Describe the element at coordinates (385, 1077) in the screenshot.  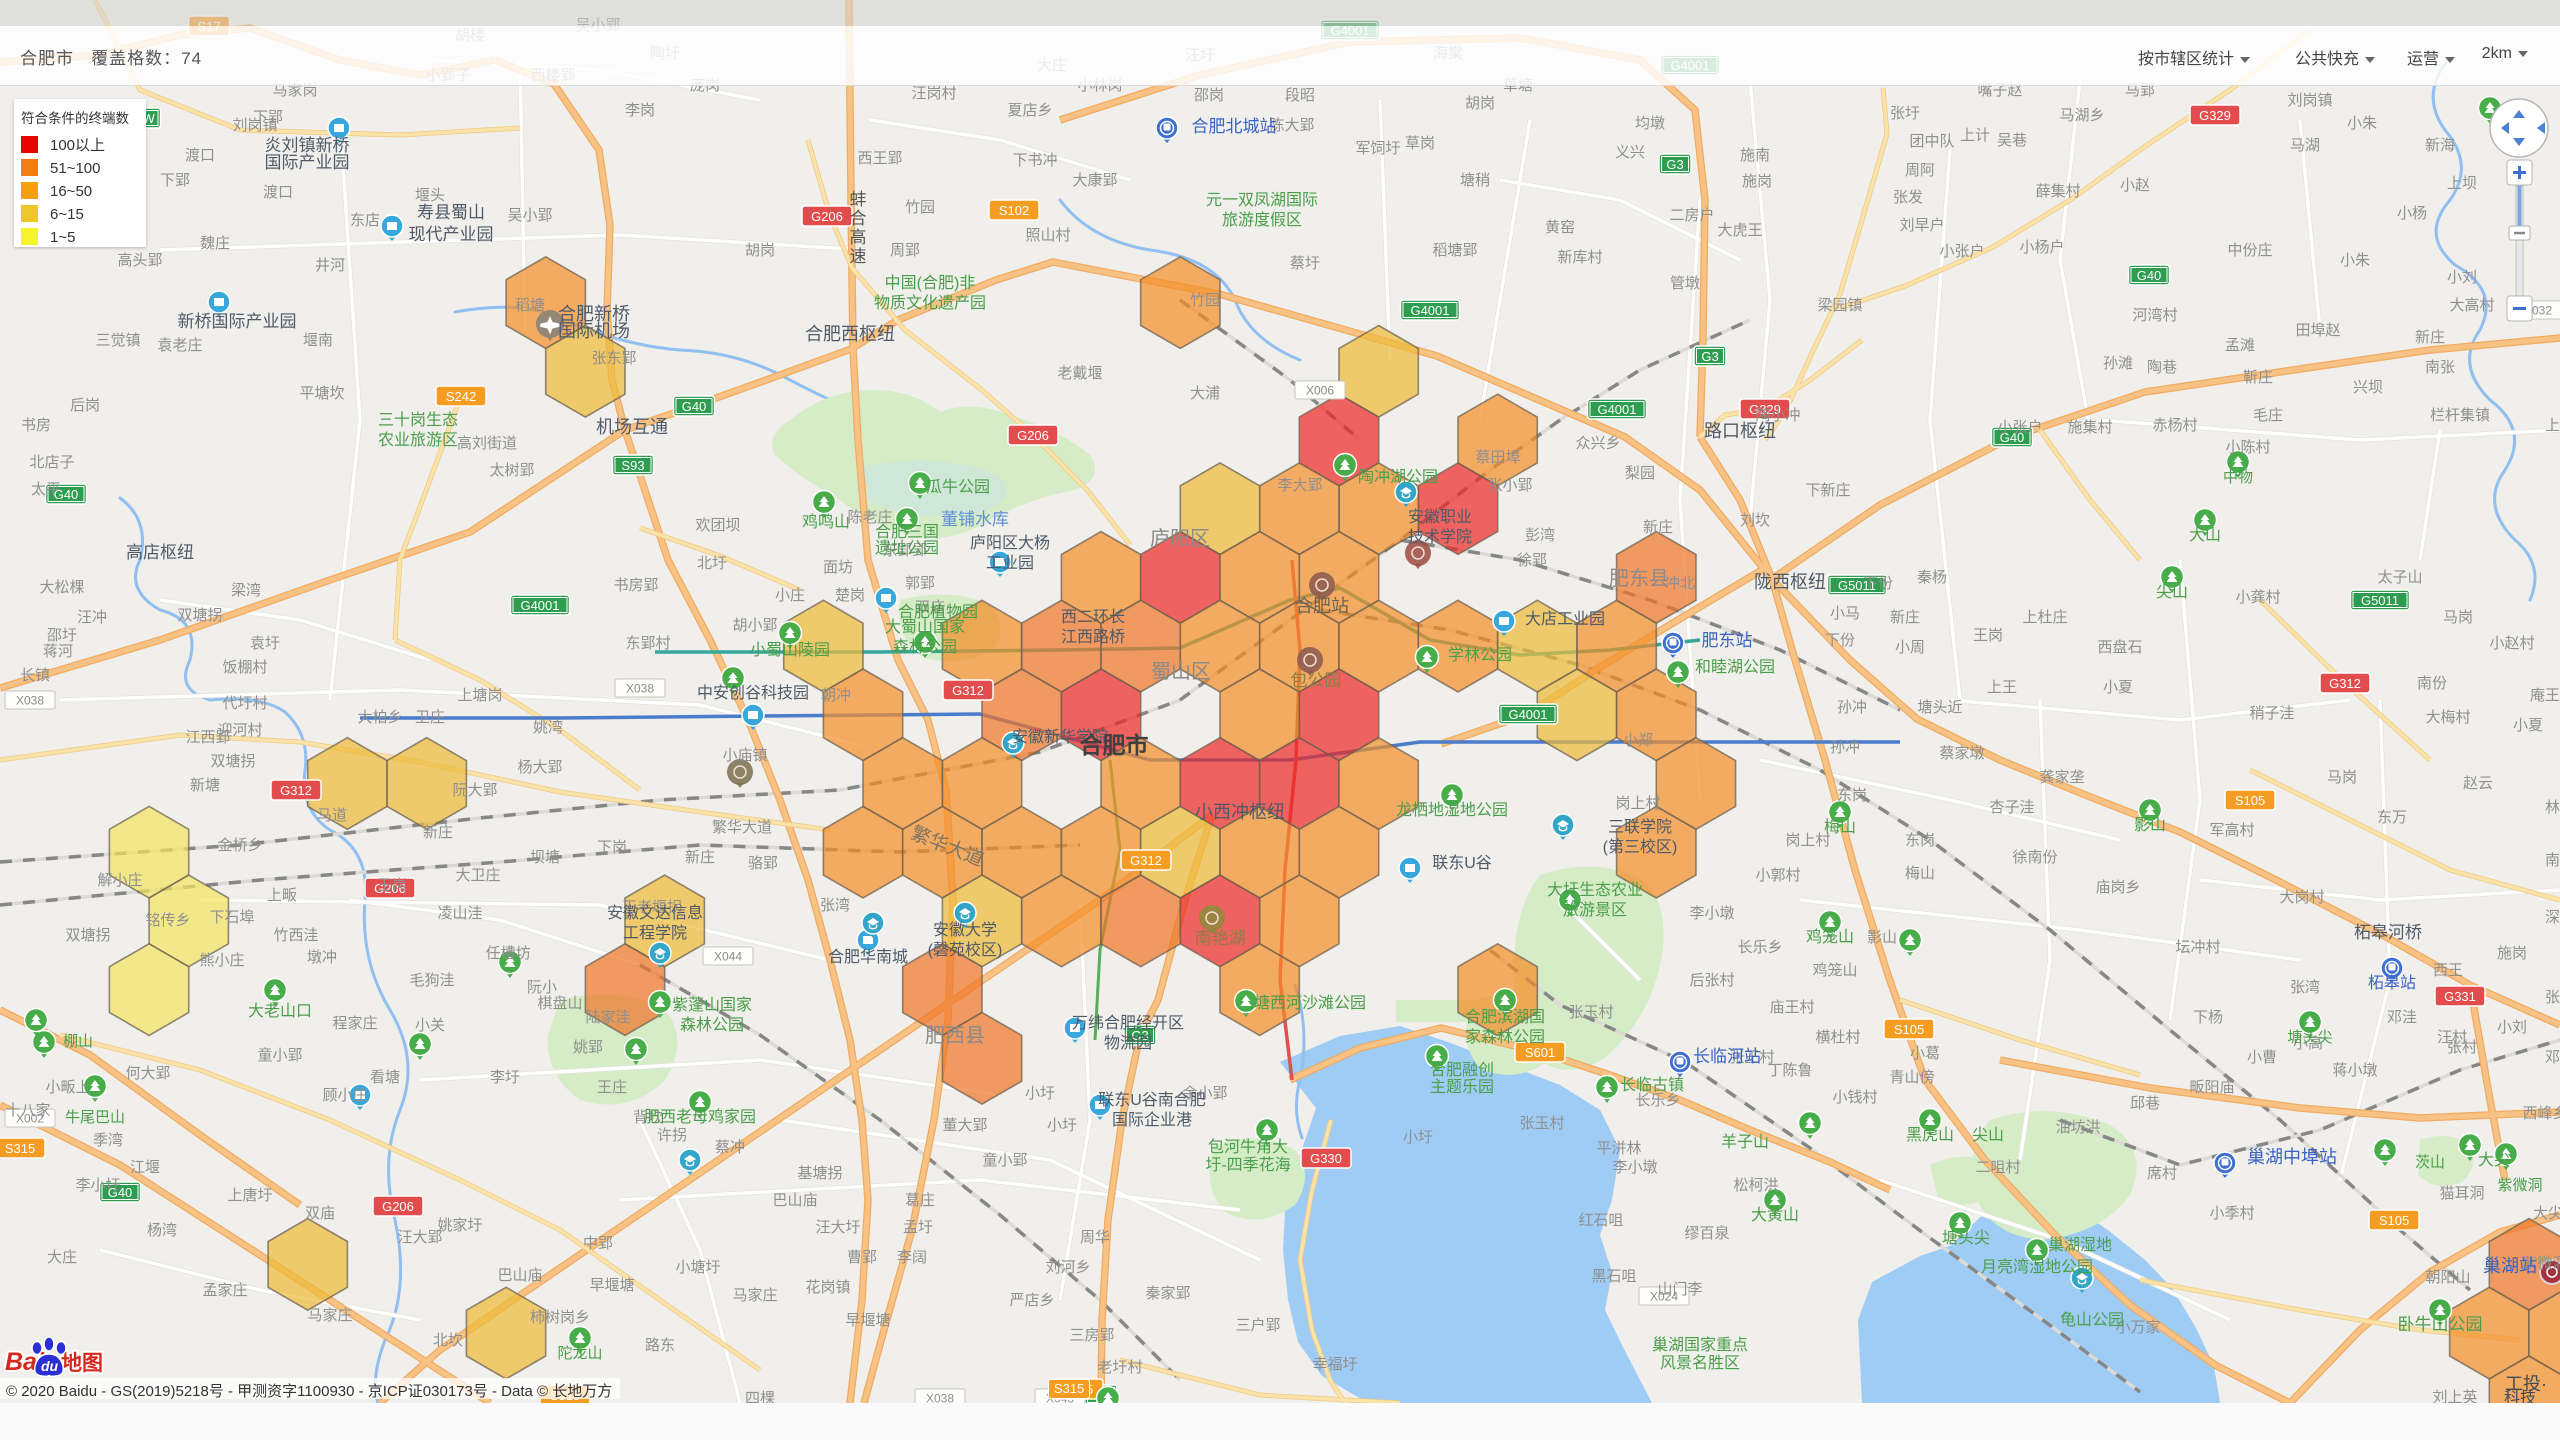
I see `svg-text: 看塘` at that location.